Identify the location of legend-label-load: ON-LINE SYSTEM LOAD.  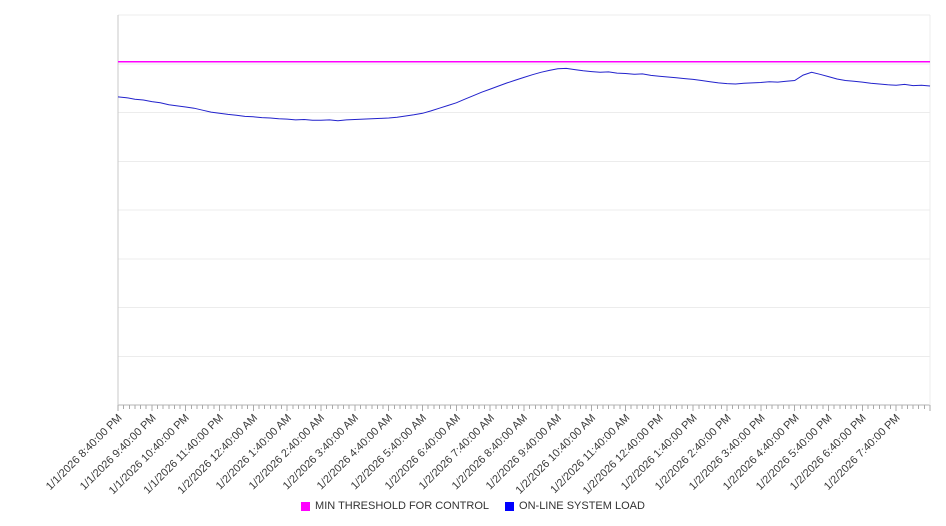
(582, 506).